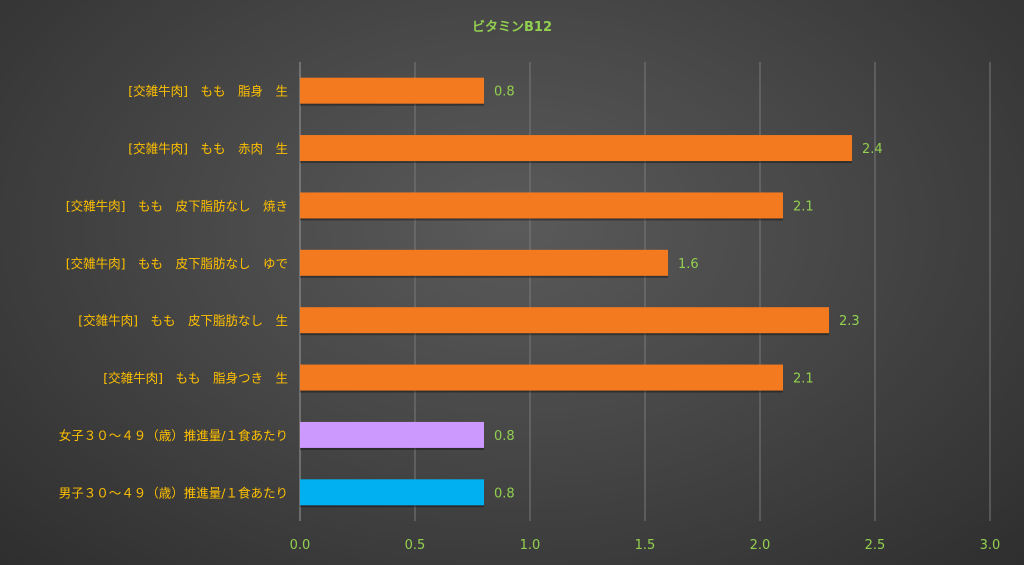  What do you see at coordinates (849, 321) in the screenshot?
I see `bar-value-label: 2.3` at bounding box center [849, 321].